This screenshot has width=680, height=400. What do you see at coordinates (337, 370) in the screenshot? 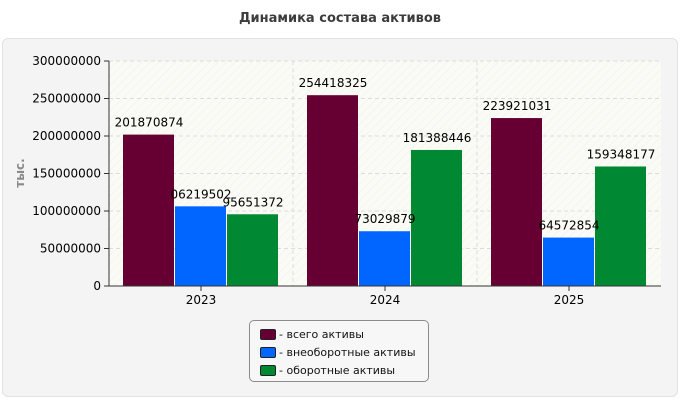
I see `legend-label-current-assets: - оборотные активы` at bounding box center [337, 370].